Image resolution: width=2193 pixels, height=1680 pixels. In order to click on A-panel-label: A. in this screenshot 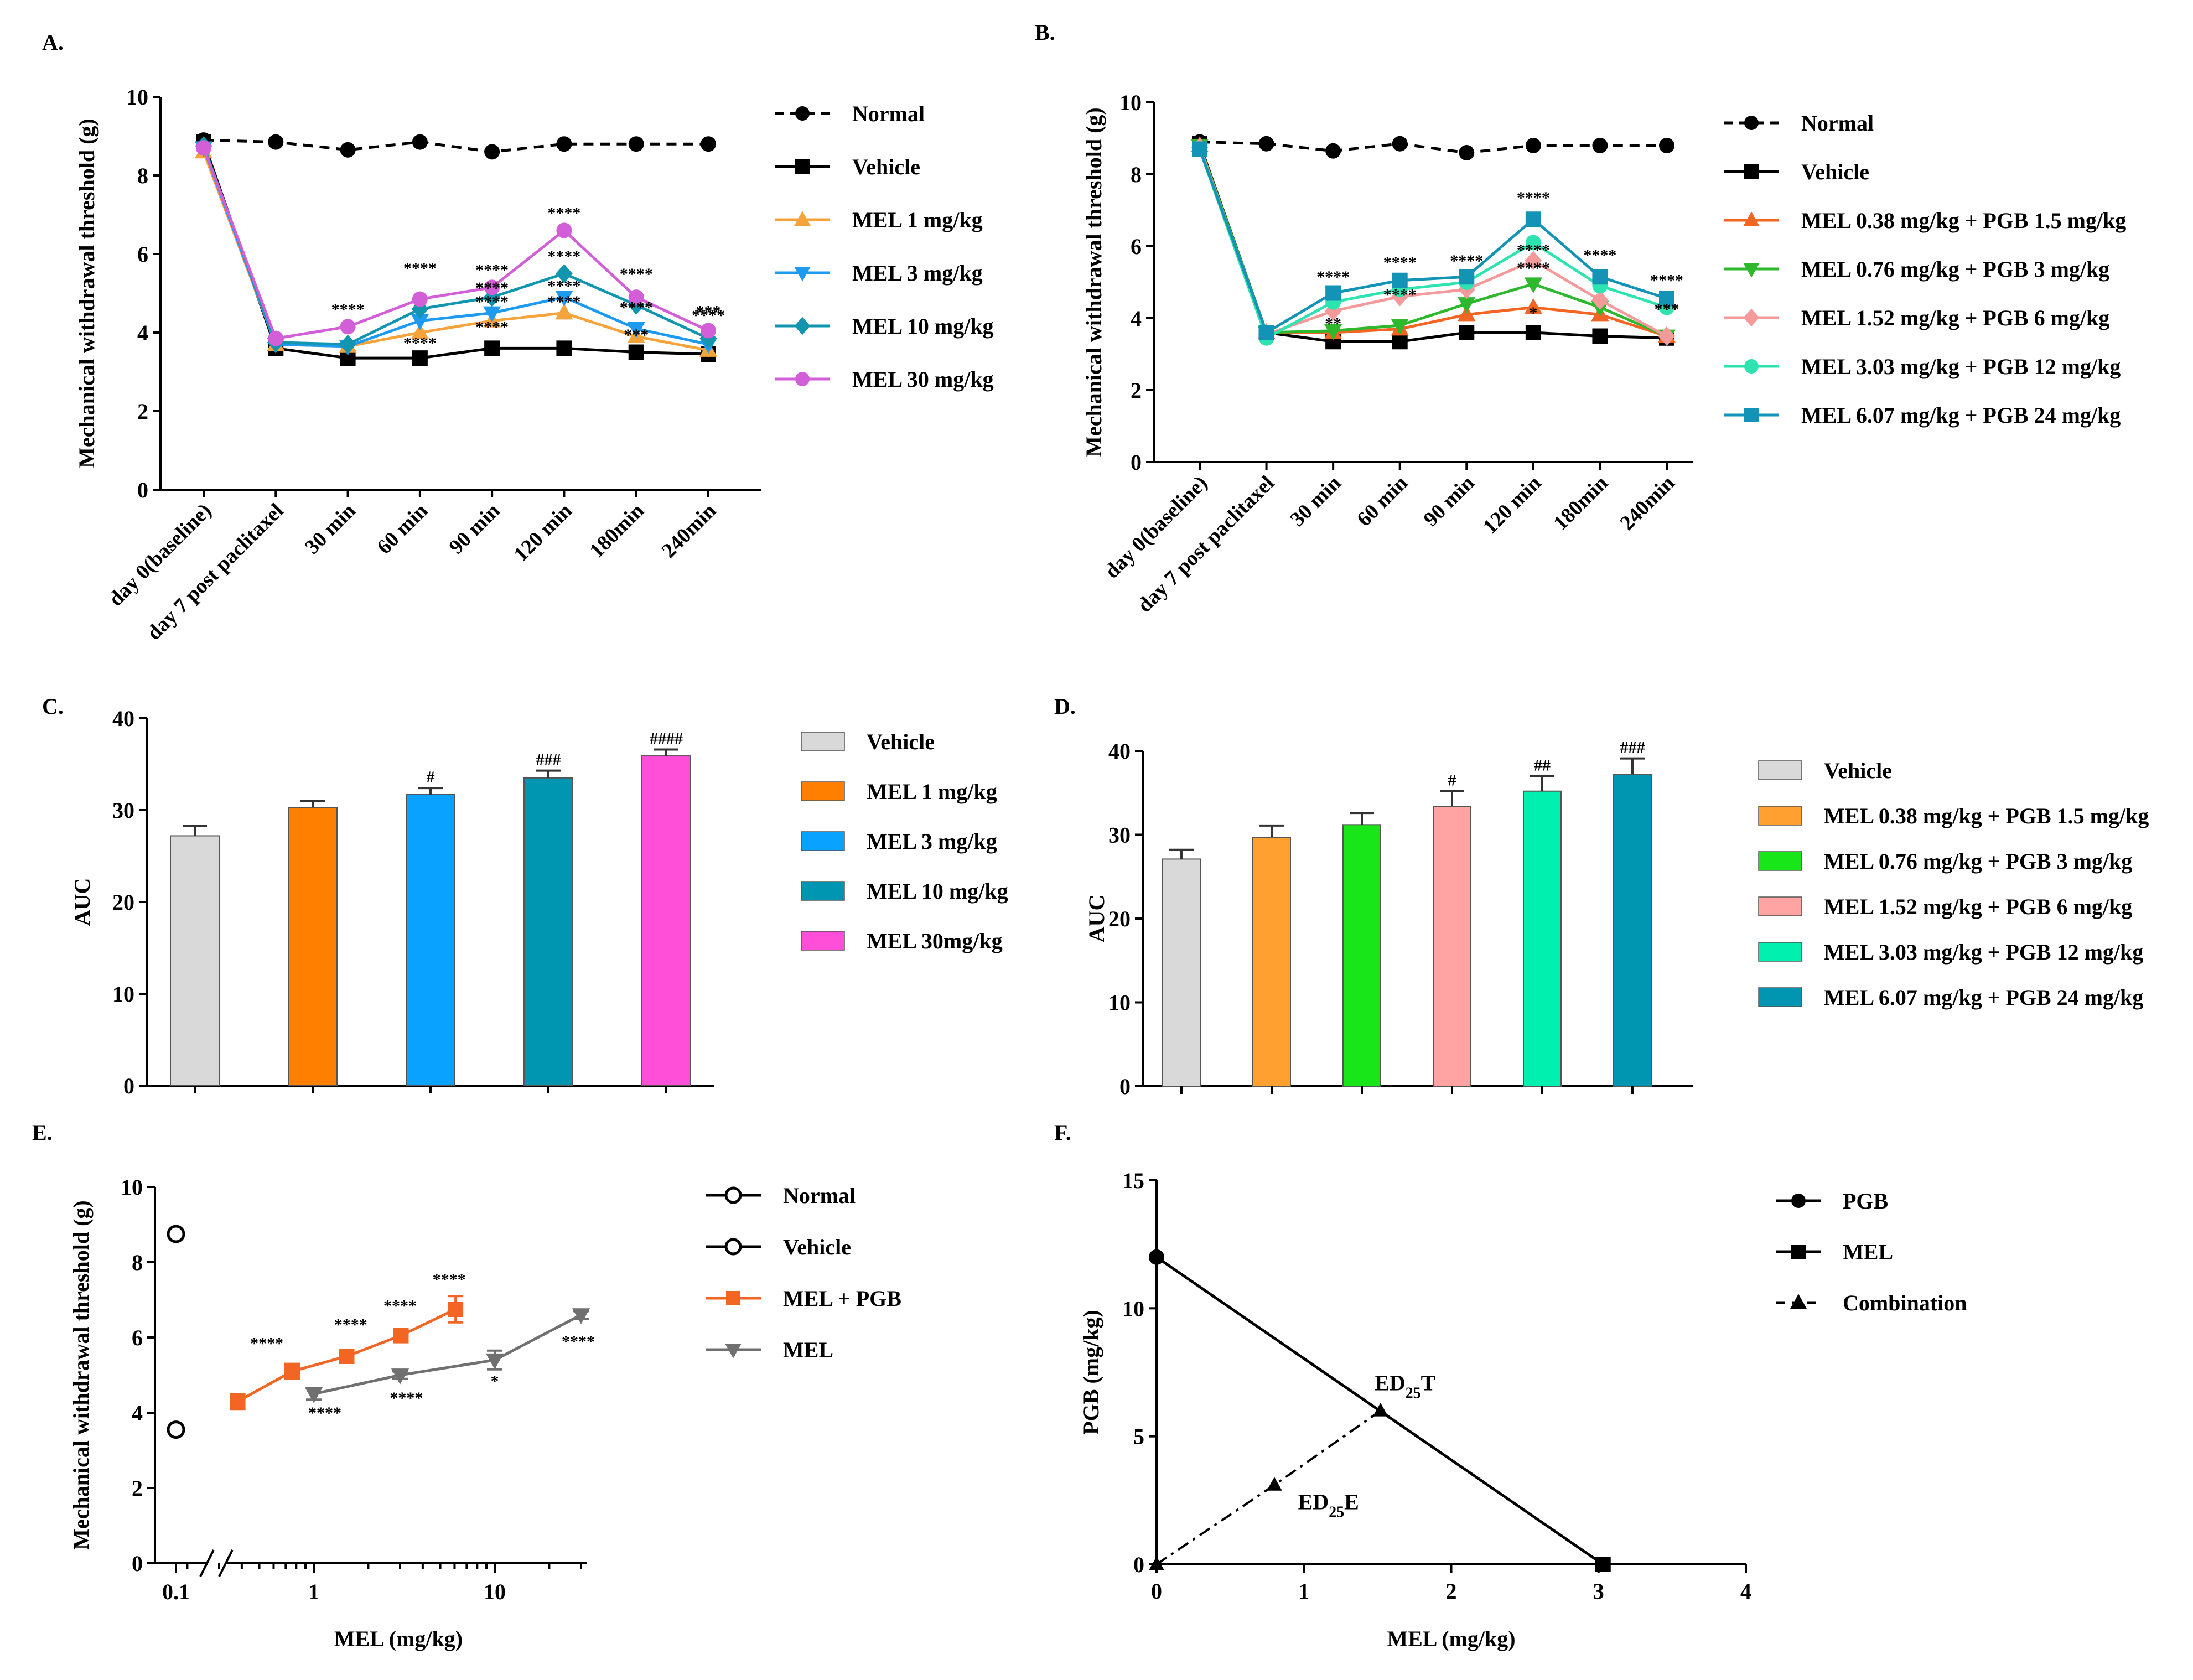, I will do `click(53, 42)`.